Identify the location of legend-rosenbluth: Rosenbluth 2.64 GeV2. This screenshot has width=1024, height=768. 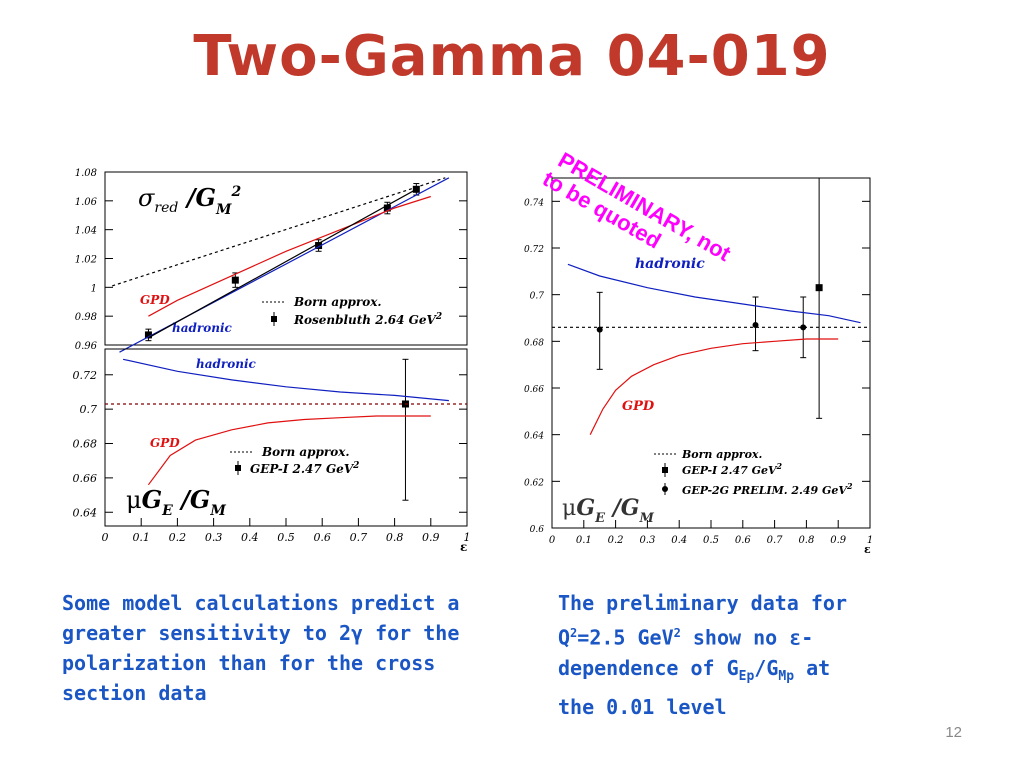
(367, 319).